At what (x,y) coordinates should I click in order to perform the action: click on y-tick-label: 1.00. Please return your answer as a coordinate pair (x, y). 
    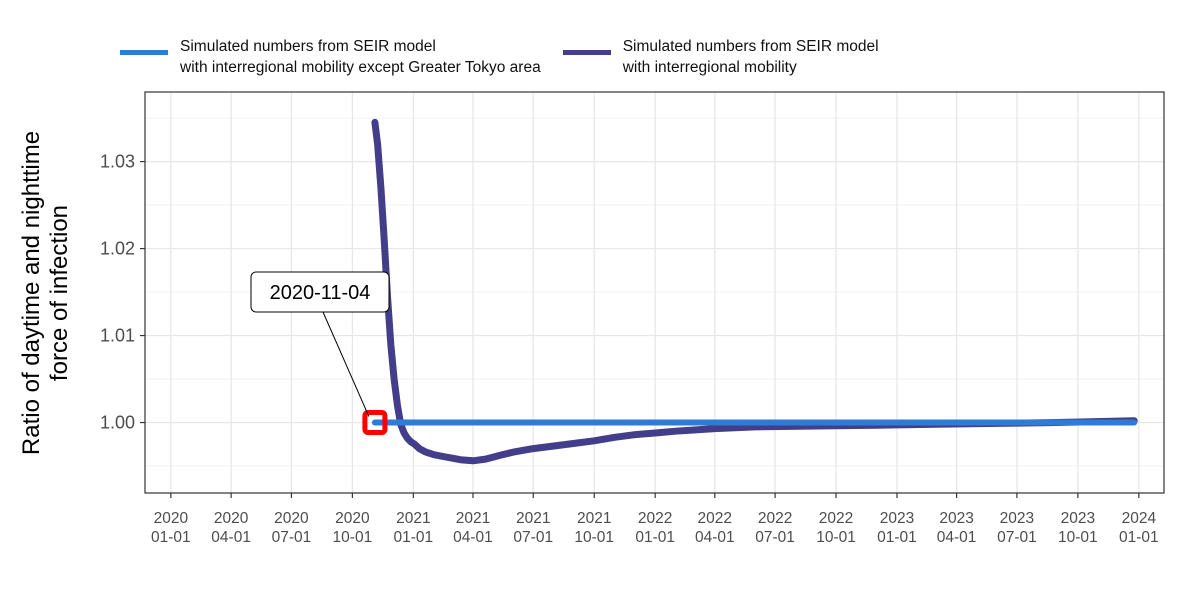
    Looking at the image, I should click on (117, 423).